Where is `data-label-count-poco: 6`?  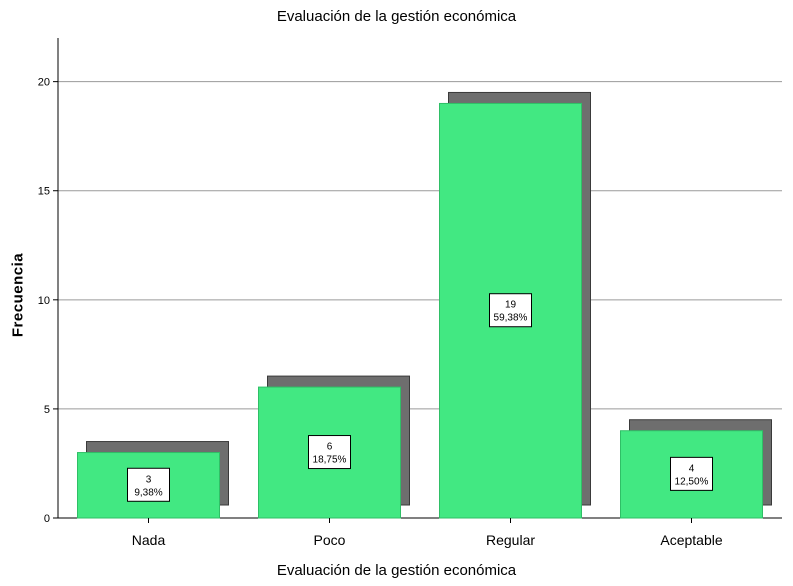
data-label-count-poco: 6 is located at coordinates (330, 447).